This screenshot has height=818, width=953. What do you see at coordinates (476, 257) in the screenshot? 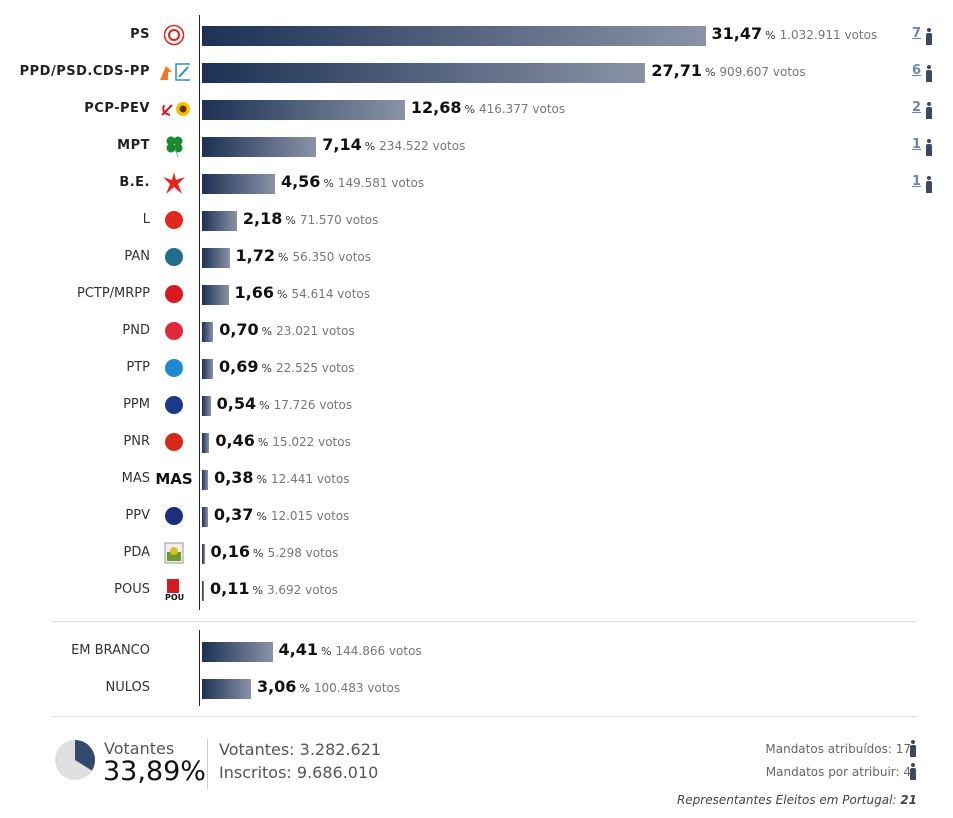
I see `party-row: PAN 1,72% 56.350 votos` at bounding box center [476, 257].